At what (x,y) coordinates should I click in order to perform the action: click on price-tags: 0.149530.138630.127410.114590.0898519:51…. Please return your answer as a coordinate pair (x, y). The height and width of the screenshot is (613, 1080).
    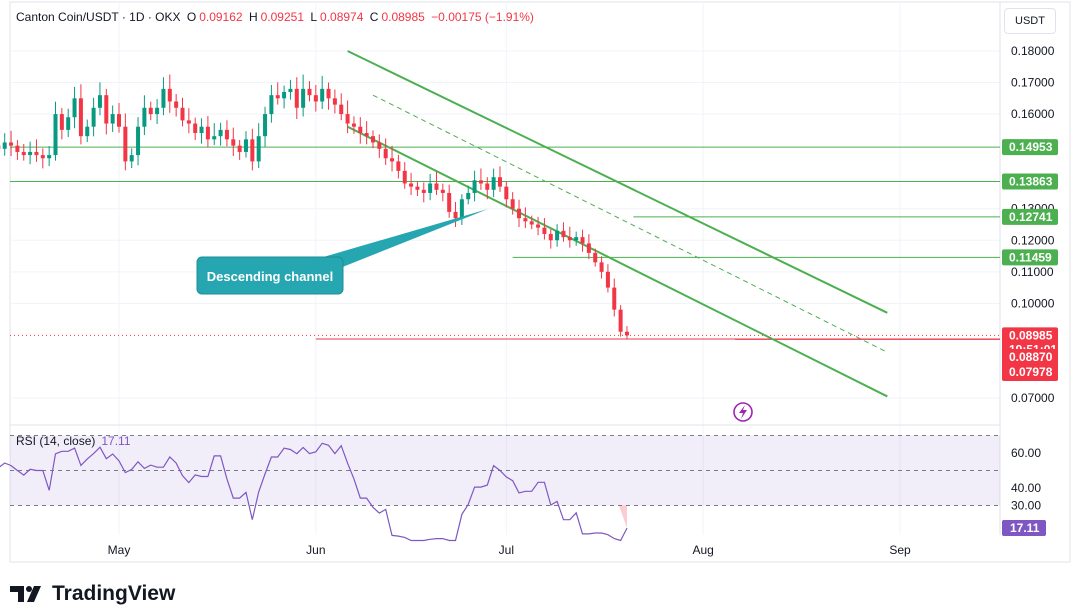
    Looking at the image, I should click on (1030, 260).